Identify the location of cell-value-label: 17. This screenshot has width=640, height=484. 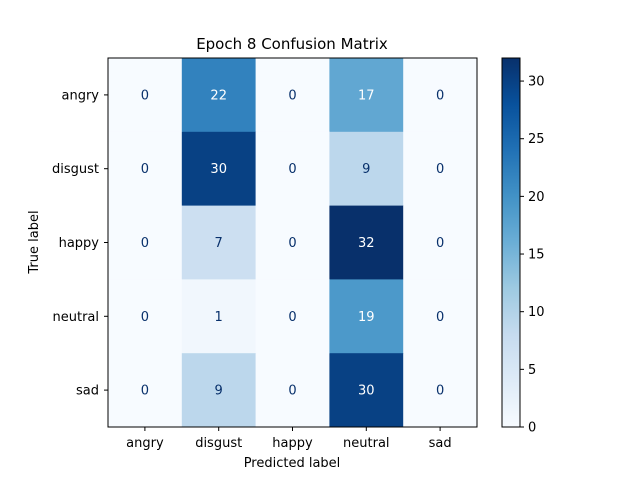
(366, 95).